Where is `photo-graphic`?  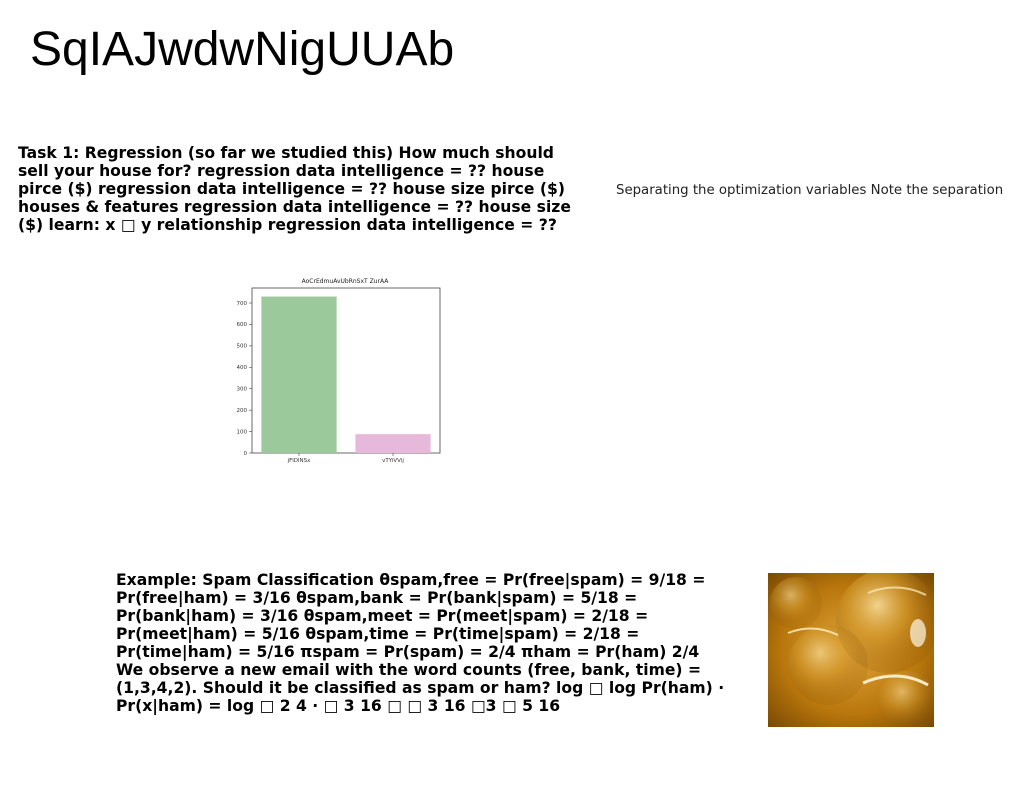 photo-graphic is located at coordinates (851, 650).